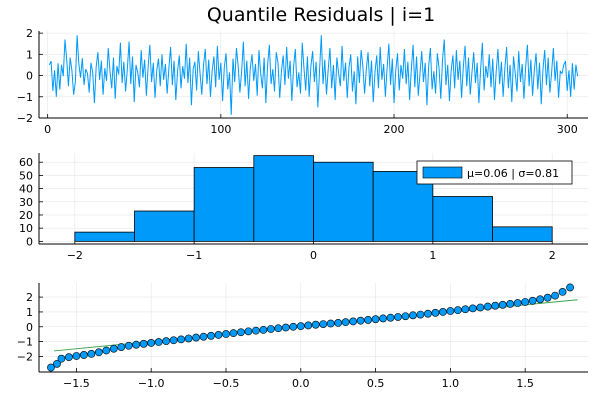 The width and height of the screenshot is (600, 400). Describe the element at coordinates (567, 129) in the screenshot. I see `x-tick-label: 300` at that location.